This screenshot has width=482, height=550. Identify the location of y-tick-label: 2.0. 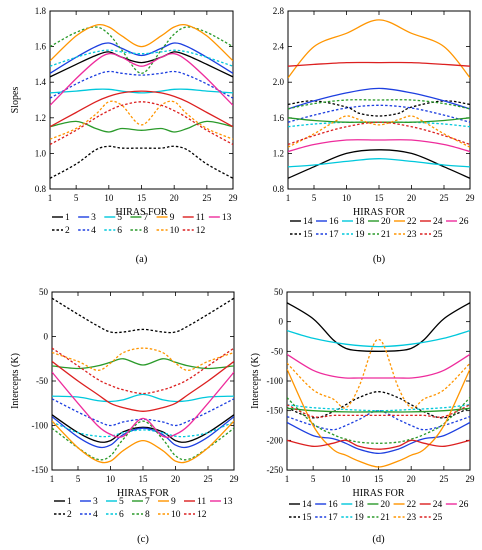
(279, 82).